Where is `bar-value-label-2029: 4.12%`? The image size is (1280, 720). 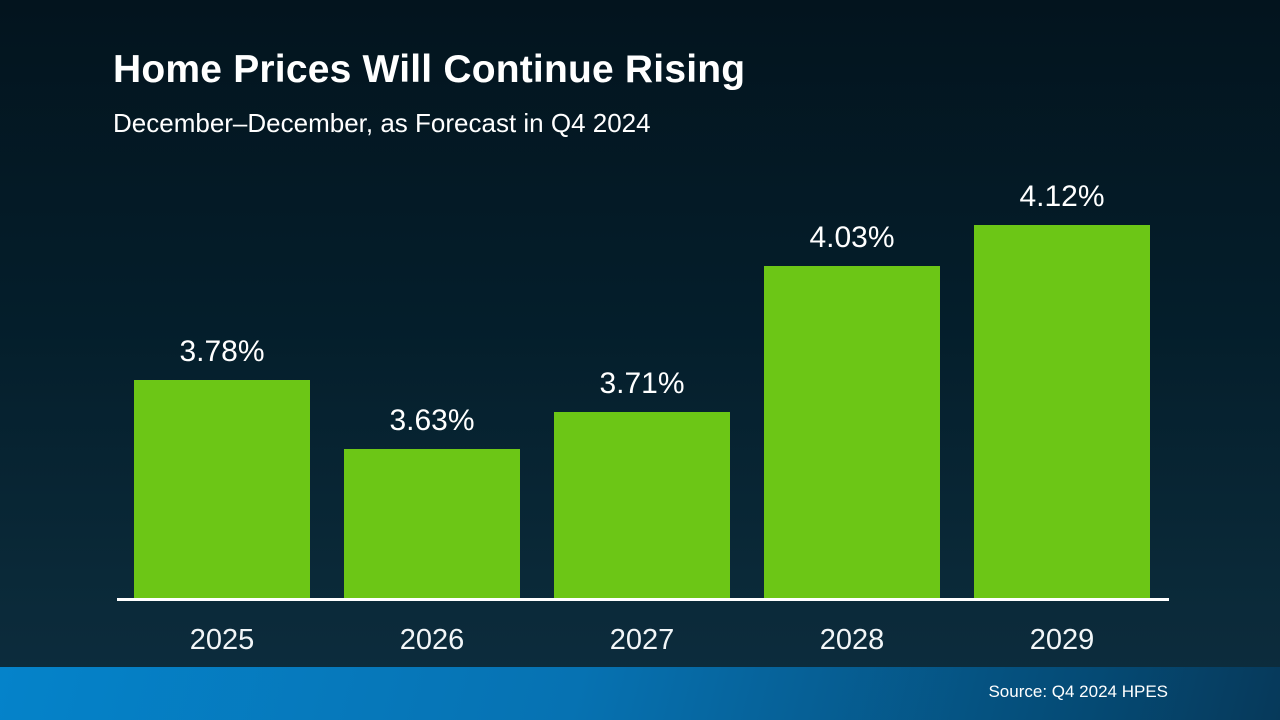 bar-value-label-2029: 4.12% is located at coordinates (1062, 197).